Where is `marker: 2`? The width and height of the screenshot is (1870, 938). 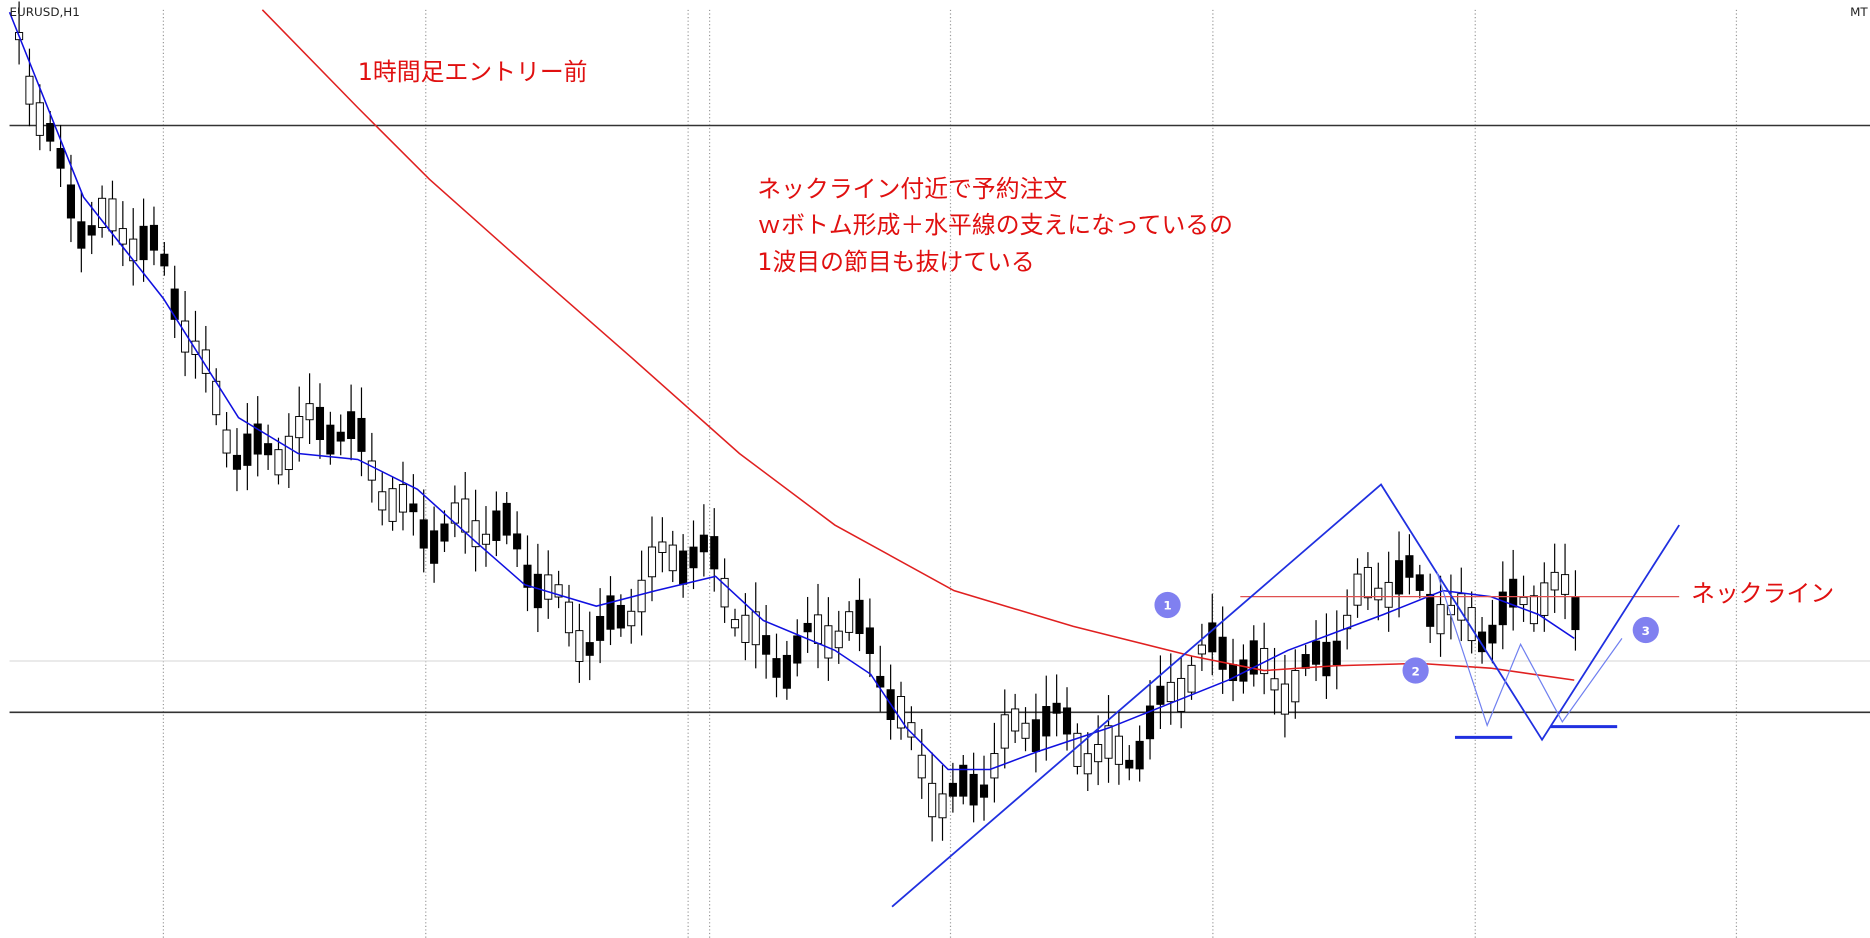
marker: 2 is located at coordinates (1415, 670).